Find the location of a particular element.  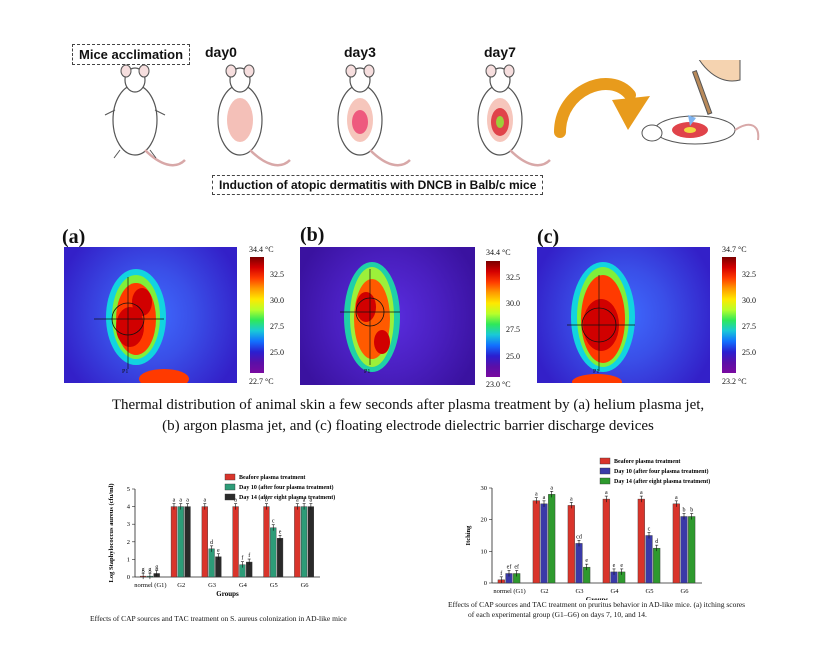

panel-c-letter: (c) is located at coordinates (548, 237).